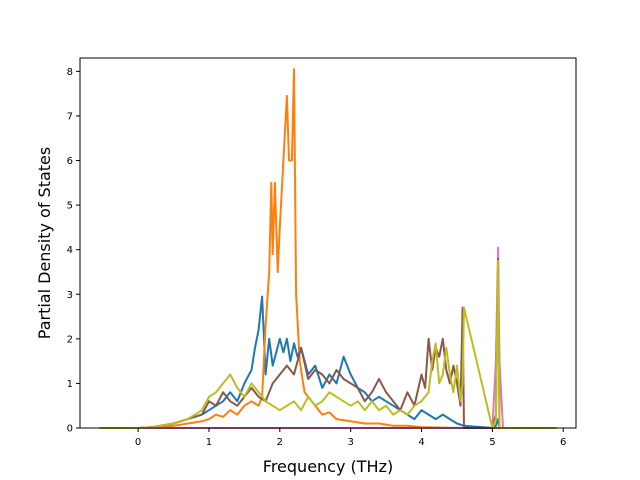 Image resolution: width=640 pixels, height=480 pixels. What do you see at coordinates (209, 442) in the screenshot?
I see `x-tick-label: 1` at bounding box center [209, 442].